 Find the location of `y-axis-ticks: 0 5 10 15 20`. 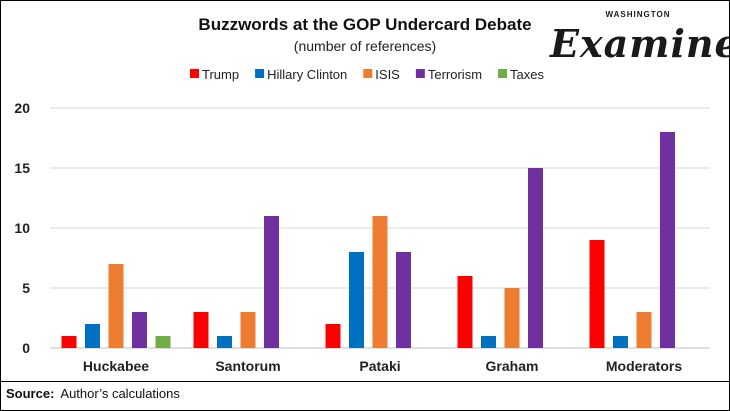

y-axis-ticks: 0 5 10 15 20 is located at coordinates (22, 228).